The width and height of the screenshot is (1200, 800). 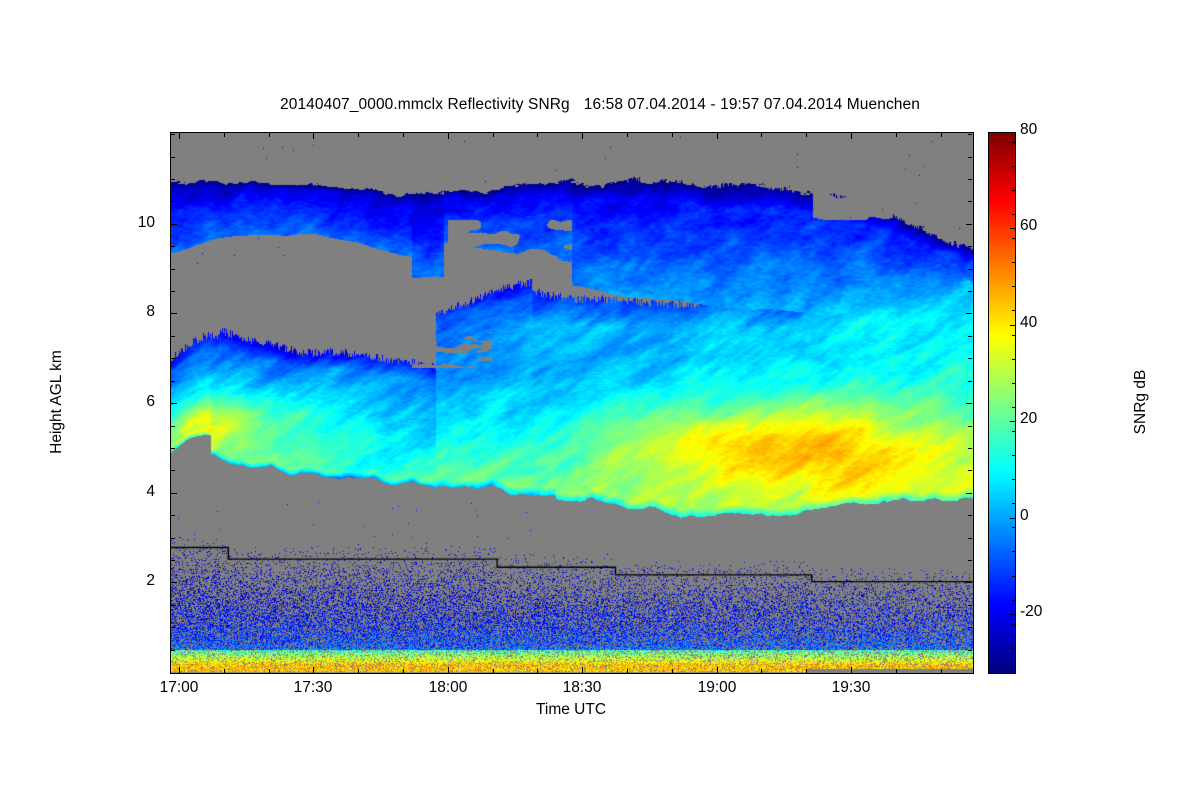 I want to click on x-axis-tick-label: 17:00, so click(x=179, y=687).